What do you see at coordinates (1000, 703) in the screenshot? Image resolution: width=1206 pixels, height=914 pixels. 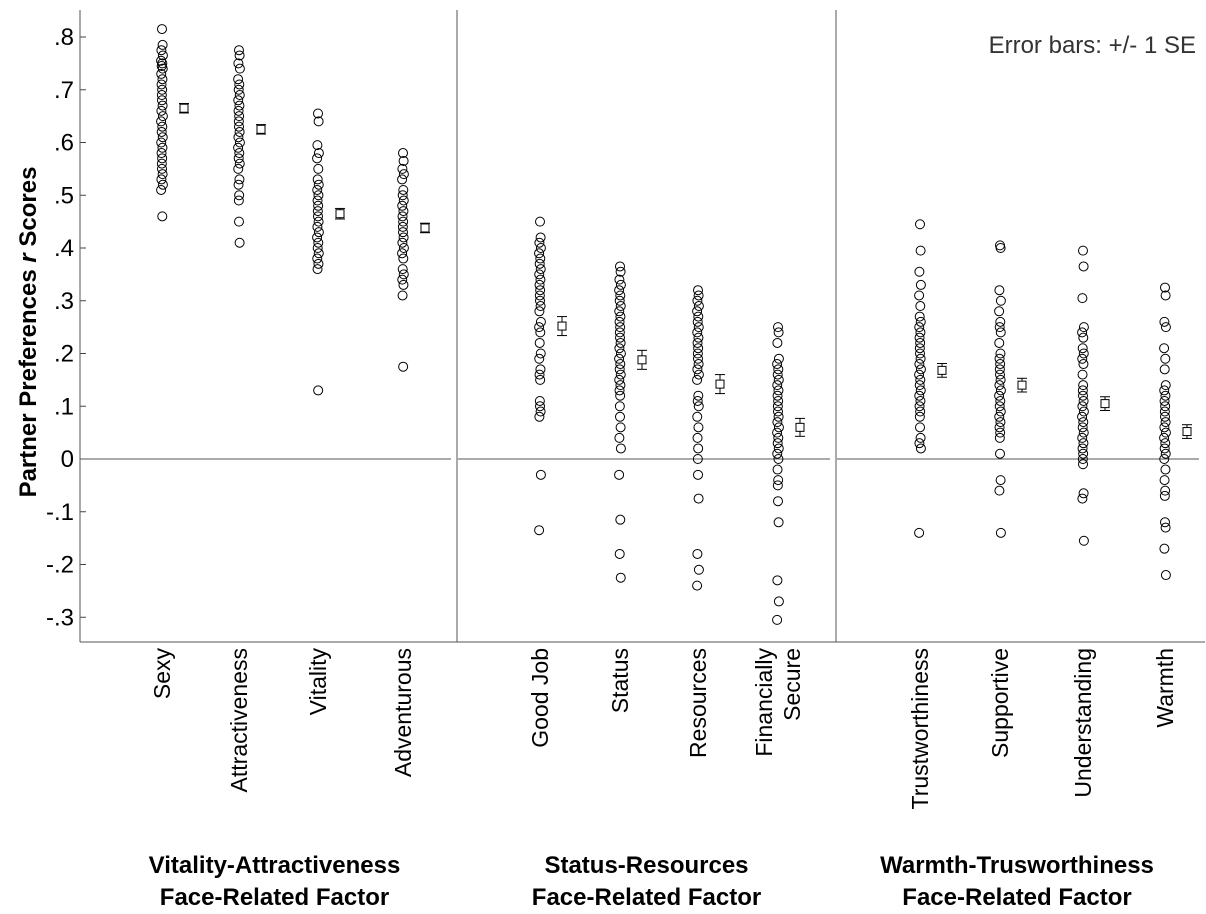 I see `category-label-line: Supportive` at bounding box center [1000, 703].